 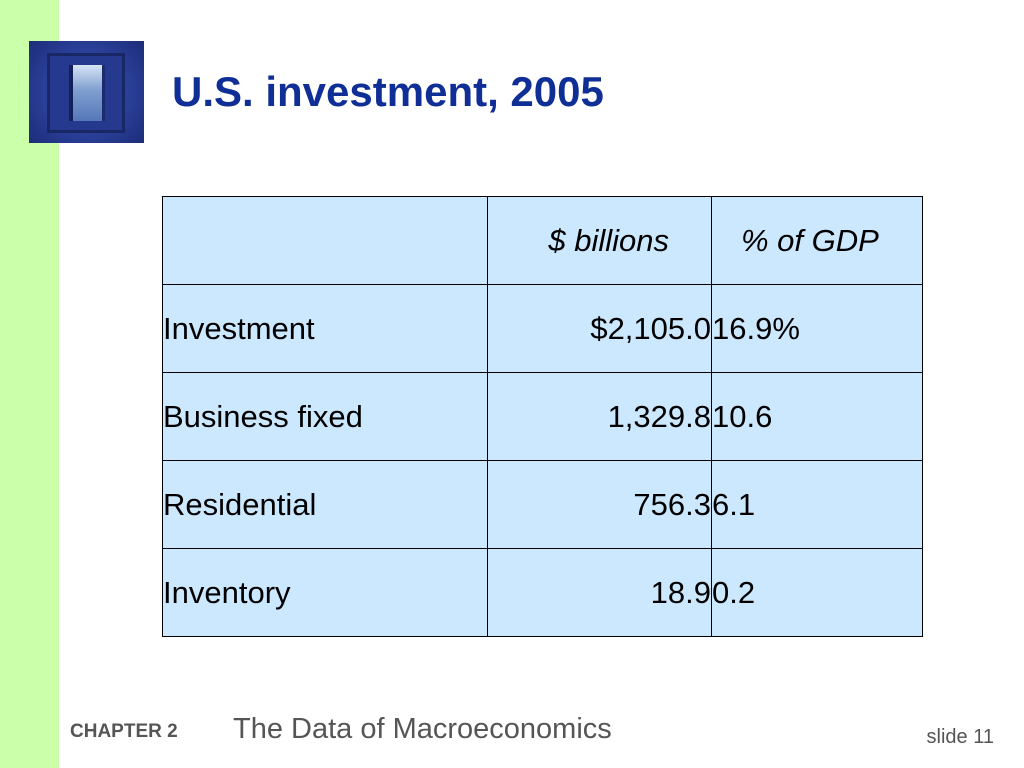 I want to click on slide-title: U.S. investment, 2005, so click(x=388, y=91).